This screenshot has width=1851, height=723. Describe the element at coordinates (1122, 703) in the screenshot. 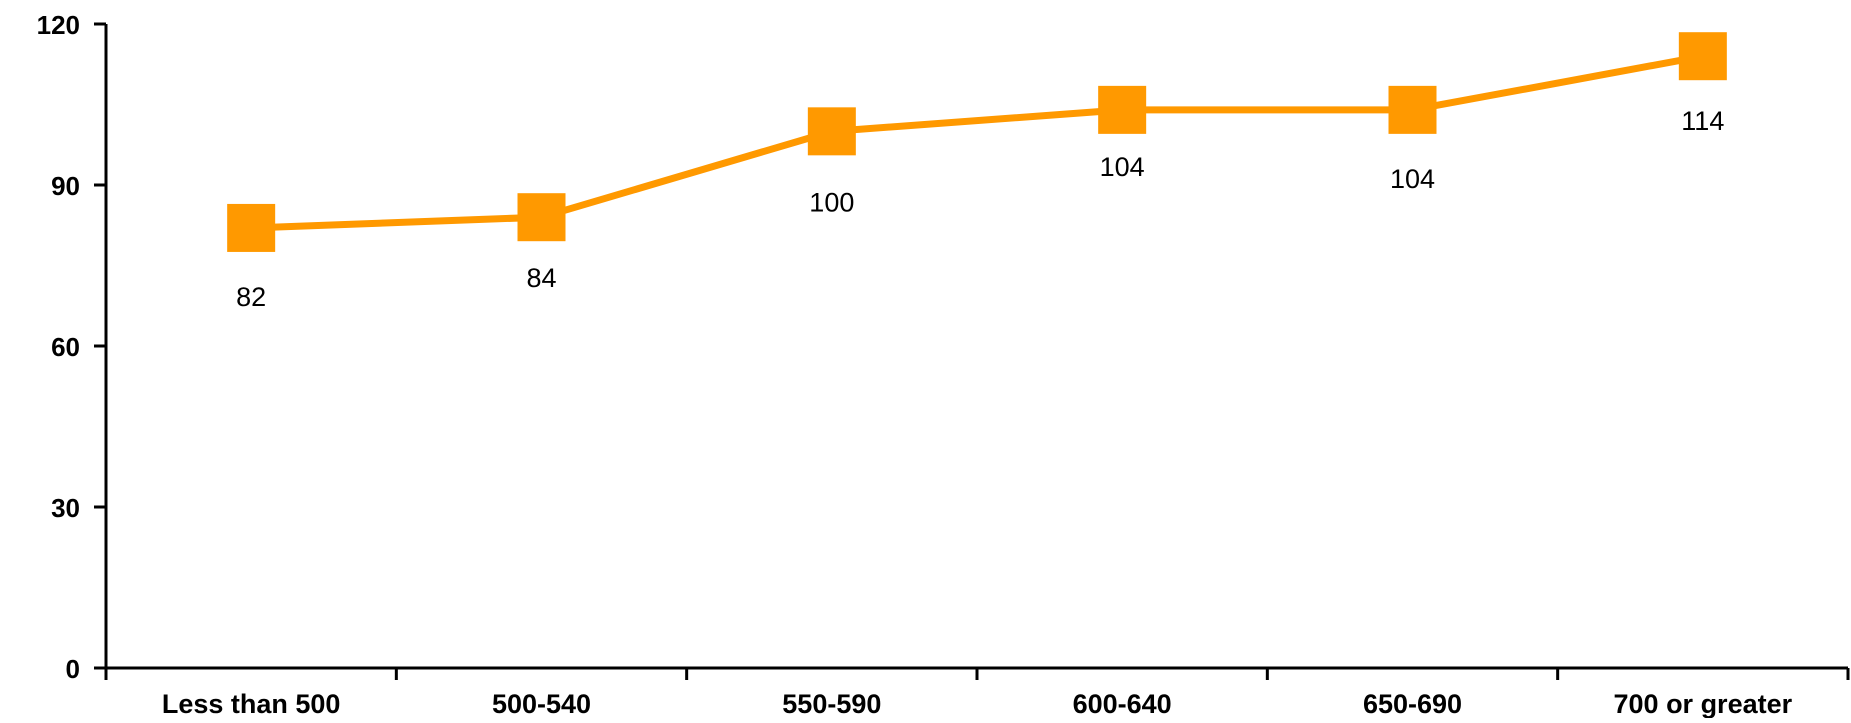

I see `x-tick-label: 600-640` at that location.